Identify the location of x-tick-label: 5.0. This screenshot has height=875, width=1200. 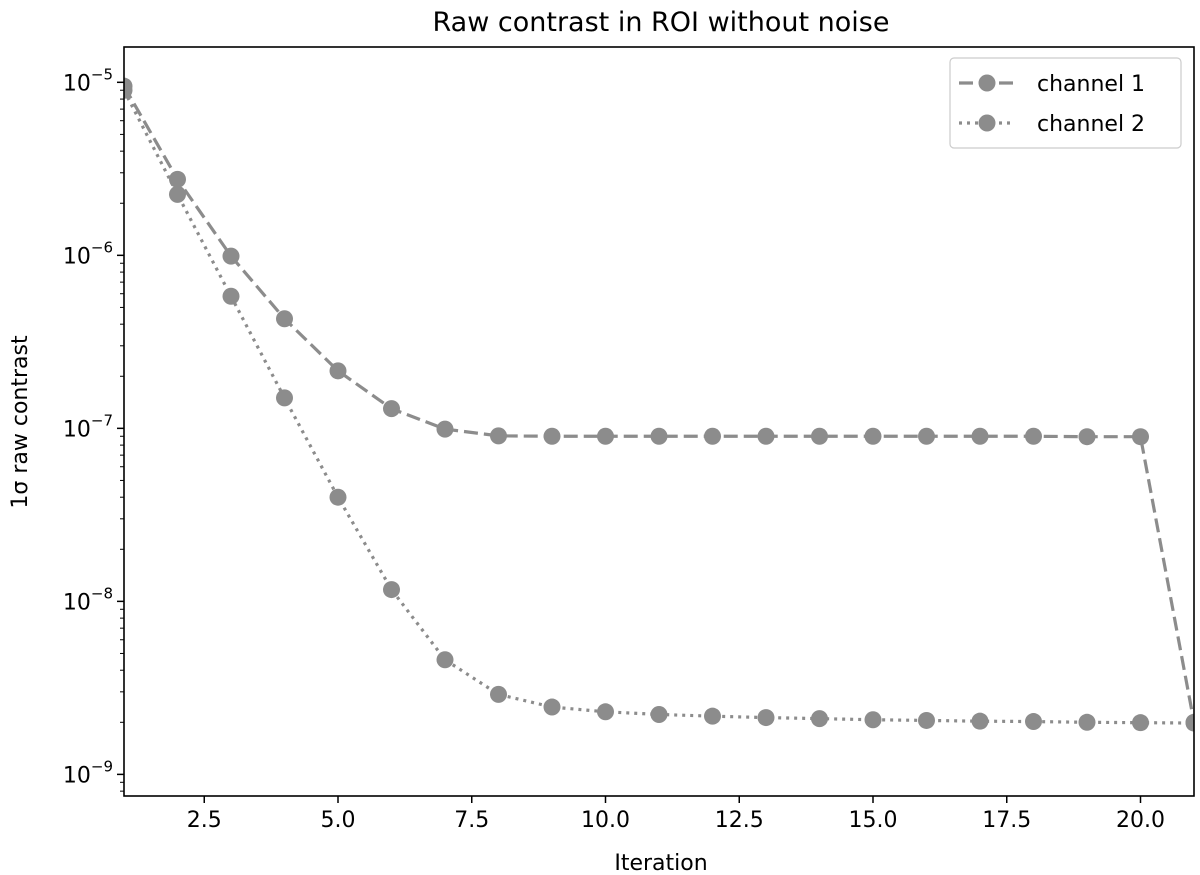
(338, 820).